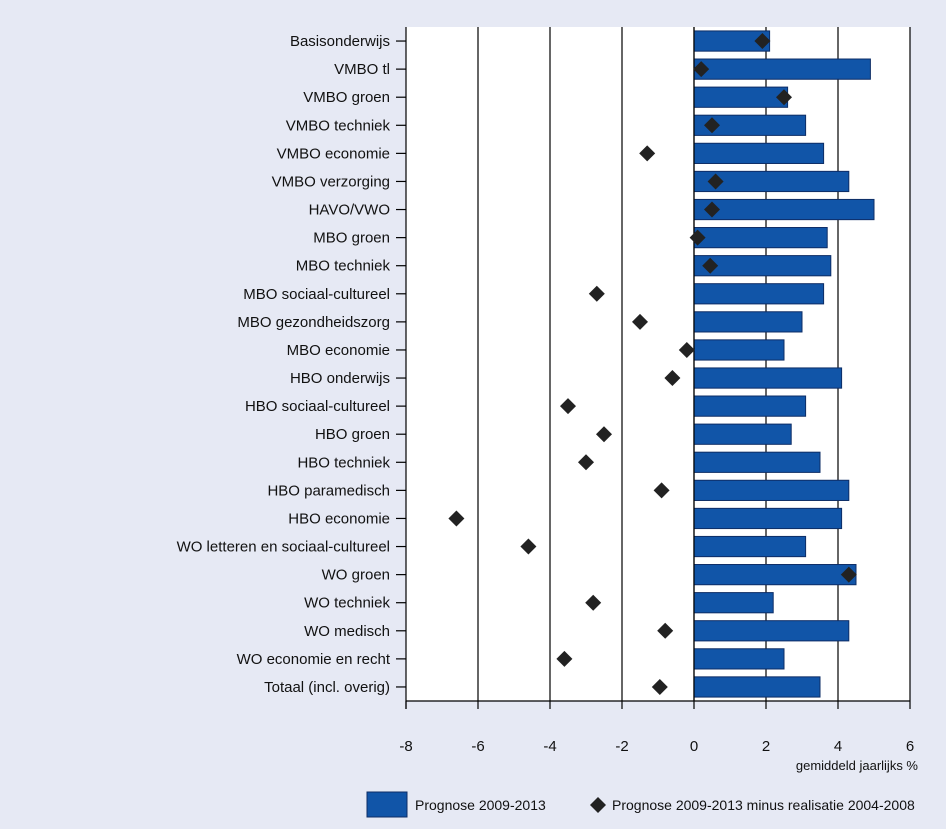 The image size is (946, 829). I want to click on category-label: VMBO economie, so click(333, 153).